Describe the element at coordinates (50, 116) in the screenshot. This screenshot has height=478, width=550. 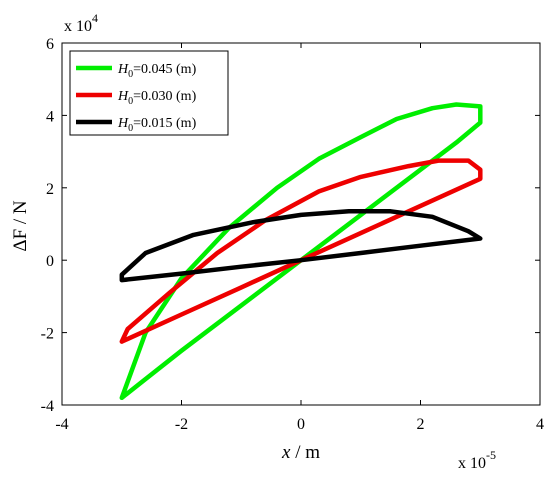
I see `y-tick-label: 4` at that location.